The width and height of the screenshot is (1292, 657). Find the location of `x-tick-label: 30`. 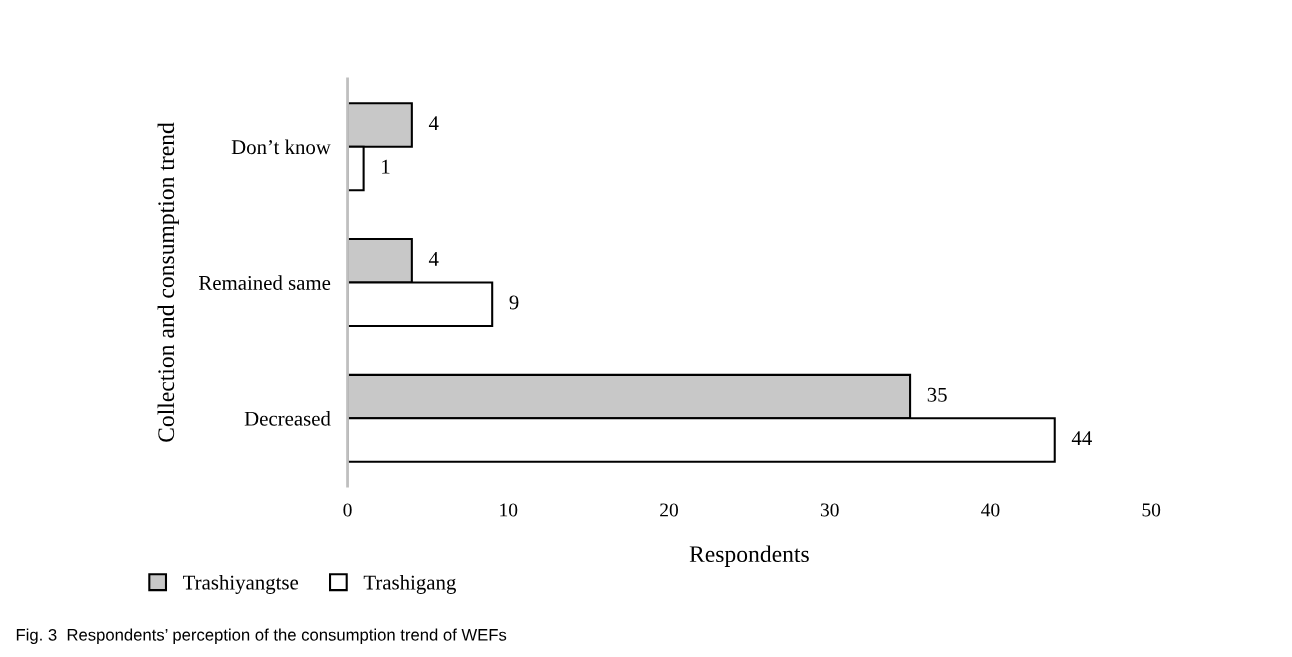

x-tick-label: 30 is located at coordinates (829, 510).